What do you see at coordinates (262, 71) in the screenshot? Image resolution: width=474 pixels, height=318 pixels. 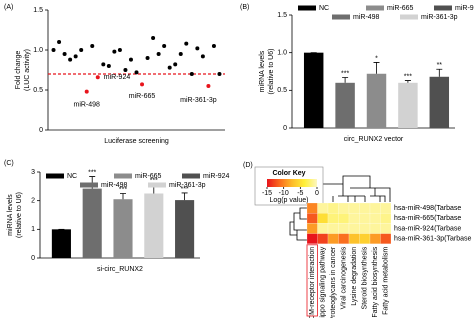 I see `y-axis-label: miRNA levels` at bounding box center [262, 71].